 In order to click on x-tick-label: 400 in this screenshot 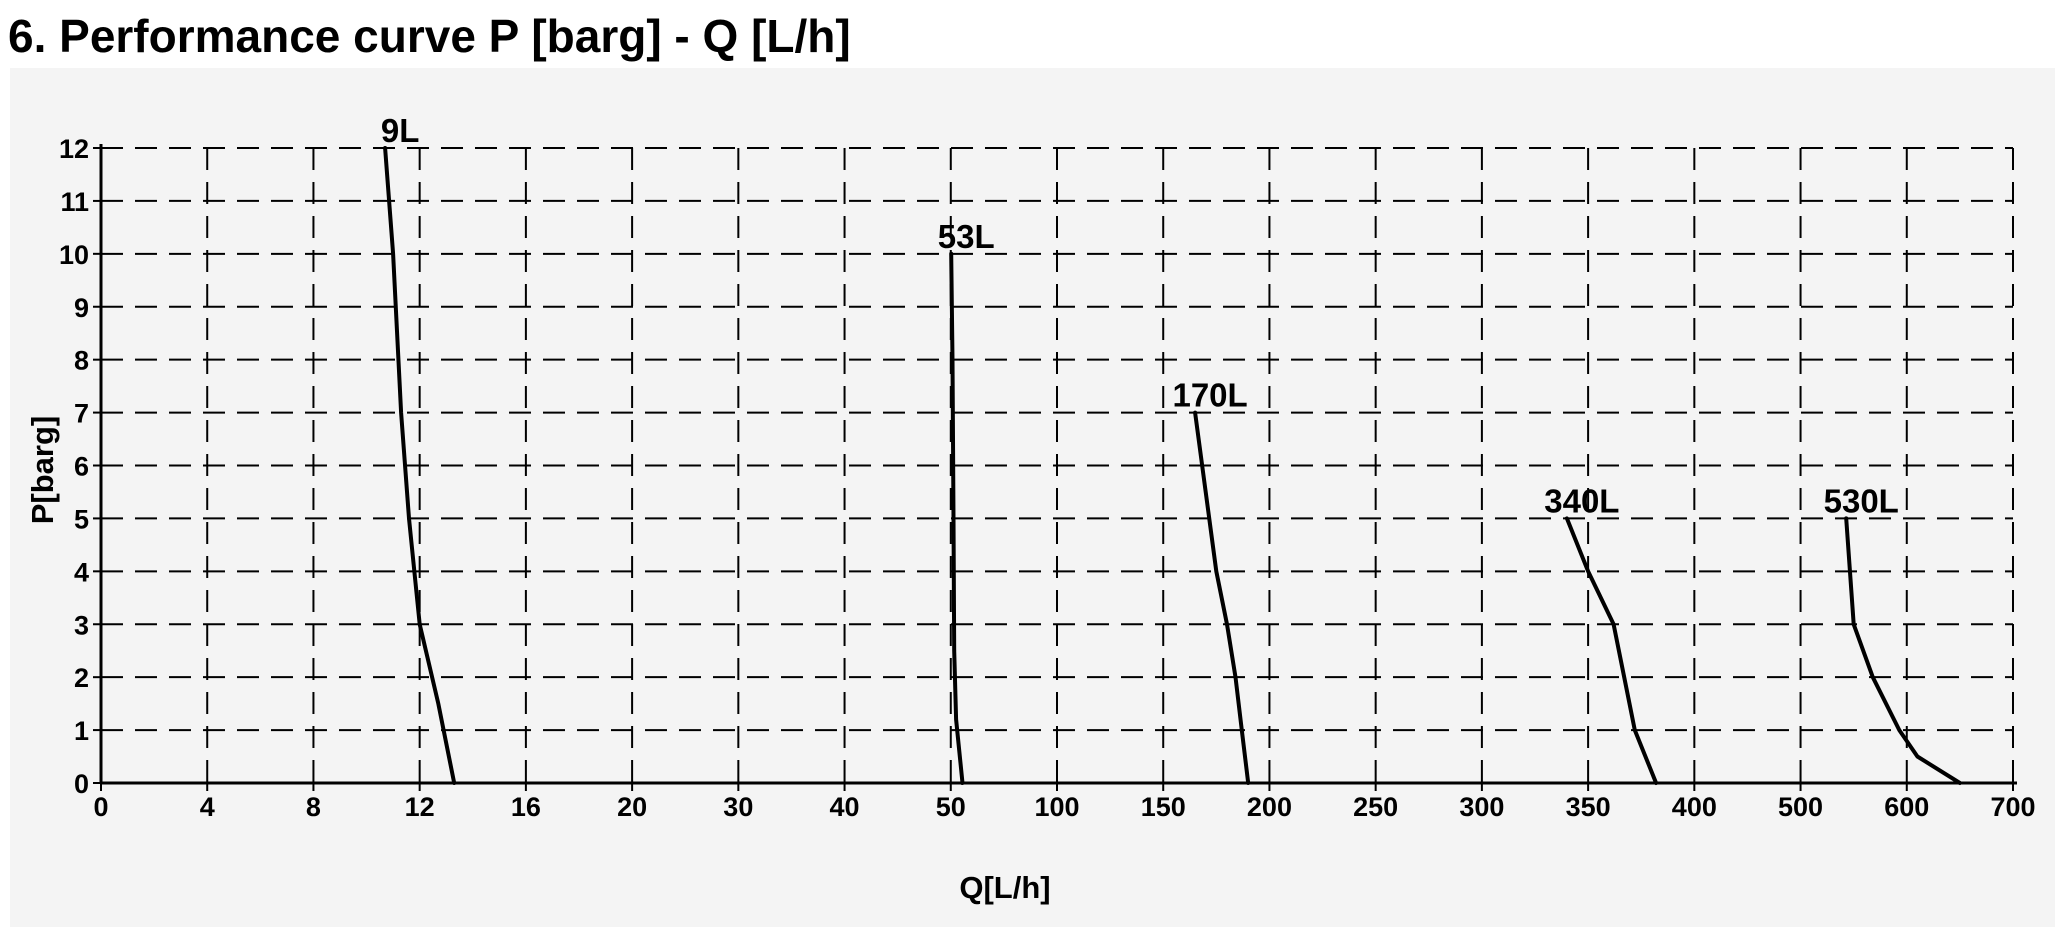, I will do `click(1694, 807)`.